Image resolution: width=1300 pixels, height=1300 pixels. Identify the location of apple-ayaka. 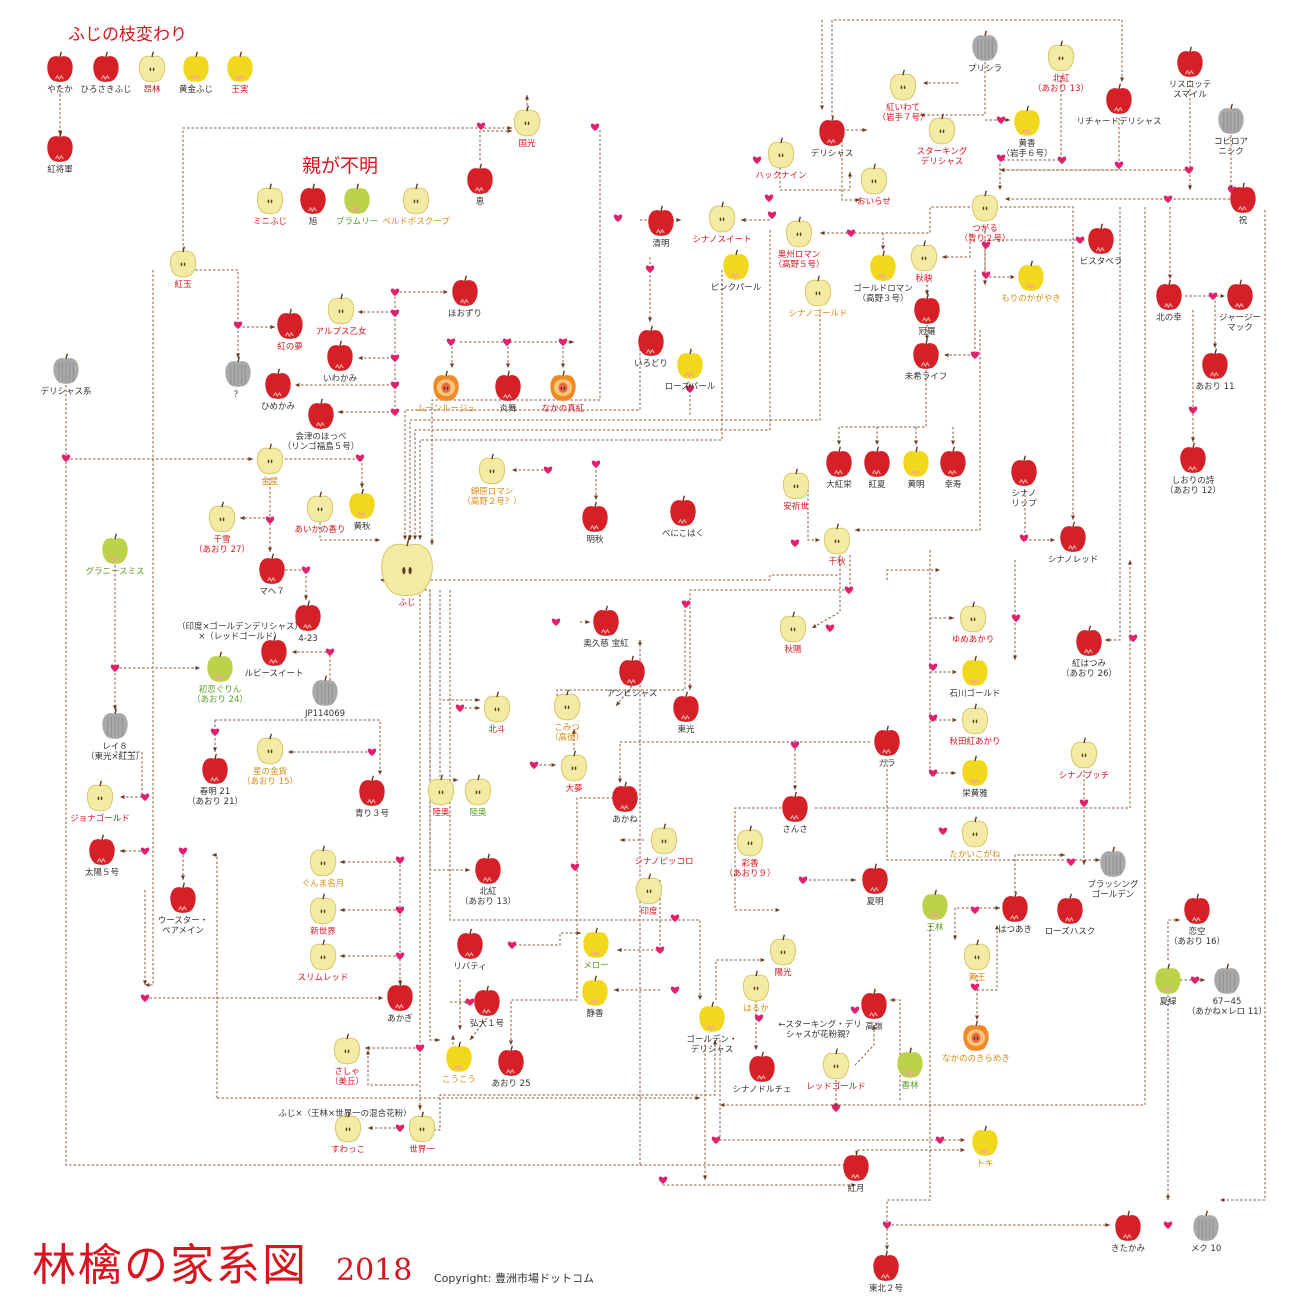
(750, 841).